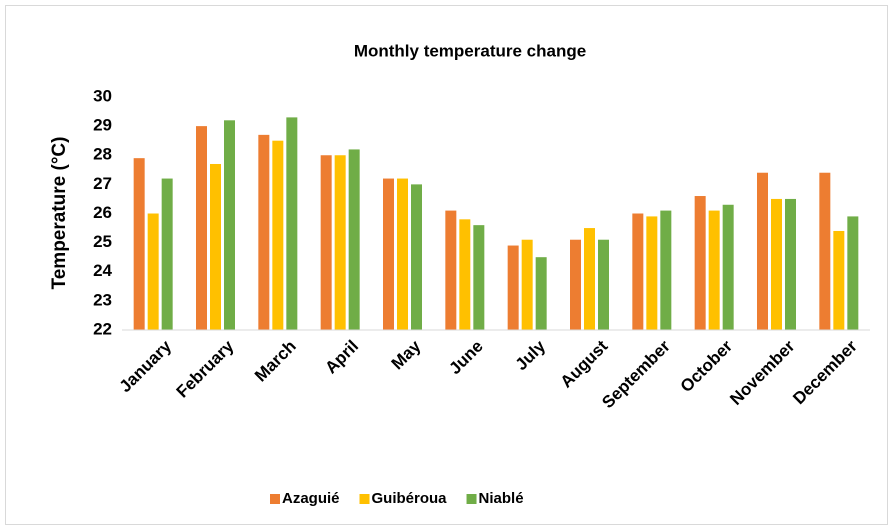  What do you see at coordinates (102, 183) in the screenshot?
I see `y-tick-label: 27` at bounding box center [102, 183].